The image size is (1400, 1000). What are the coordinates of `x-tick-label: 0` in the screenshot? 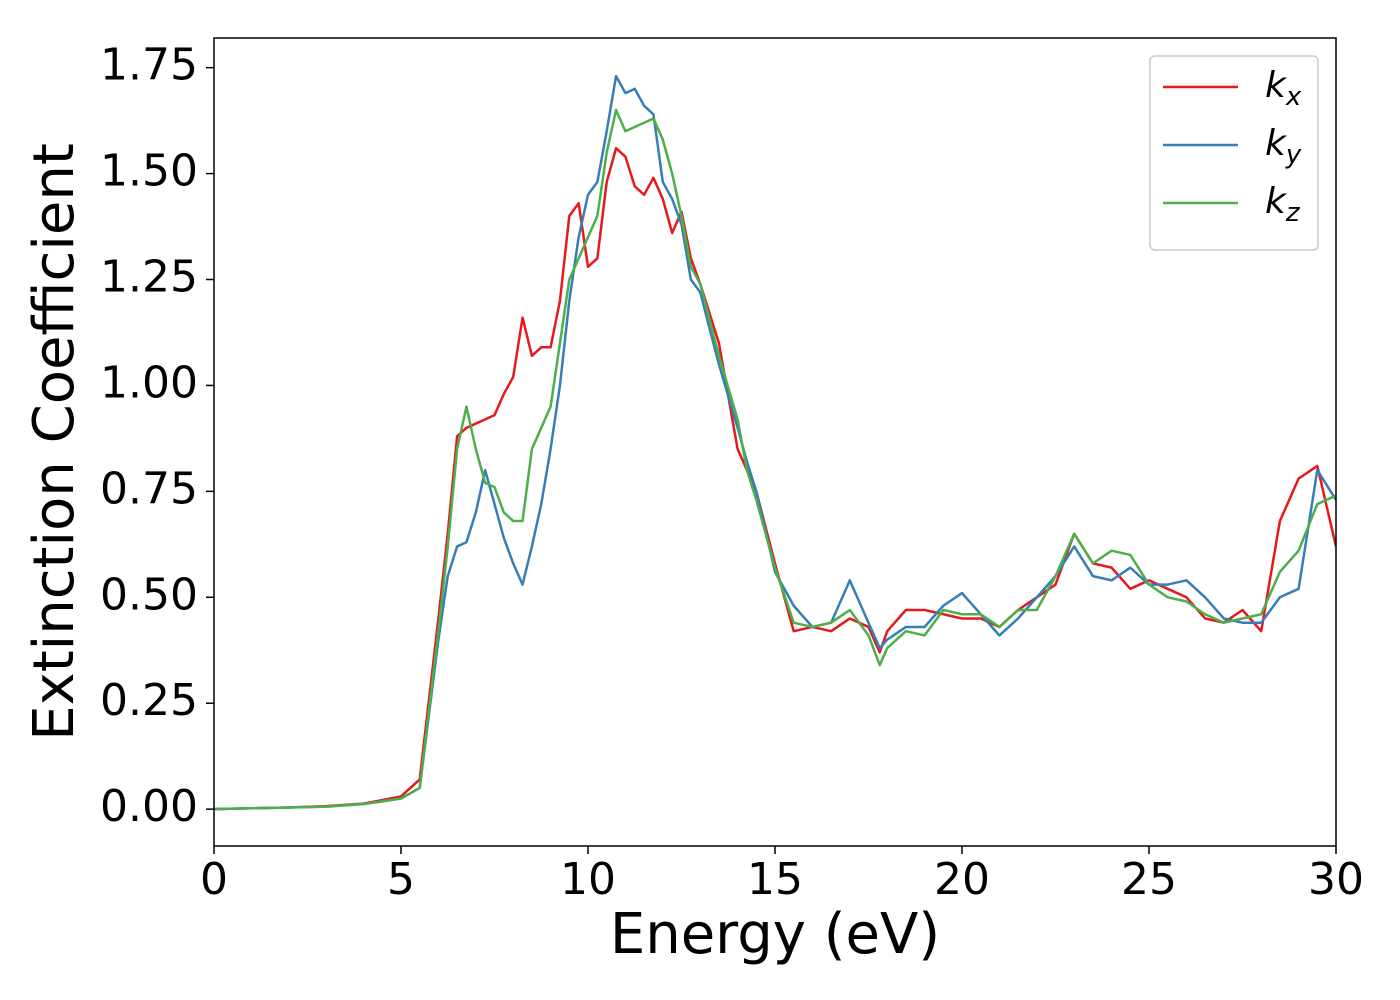 It's located at (214, 879).